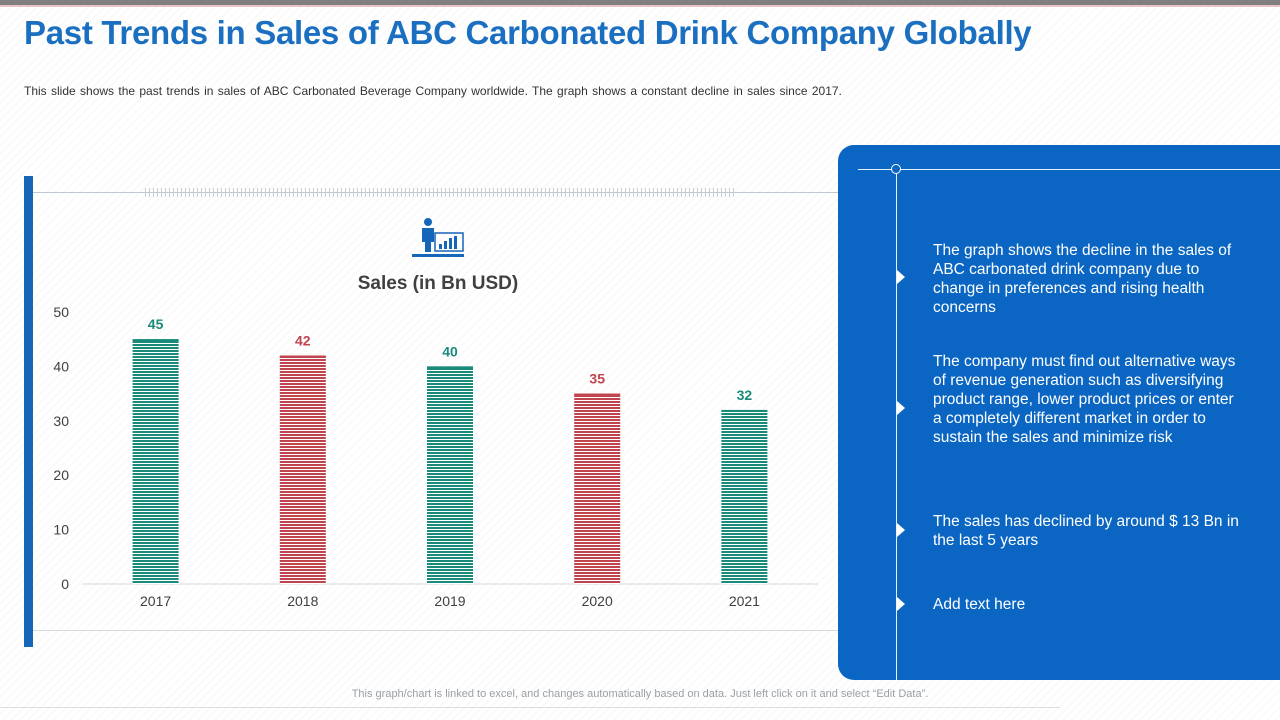 The image size is (1280, 720). I want to click on bar-2020, so click(597, 488).